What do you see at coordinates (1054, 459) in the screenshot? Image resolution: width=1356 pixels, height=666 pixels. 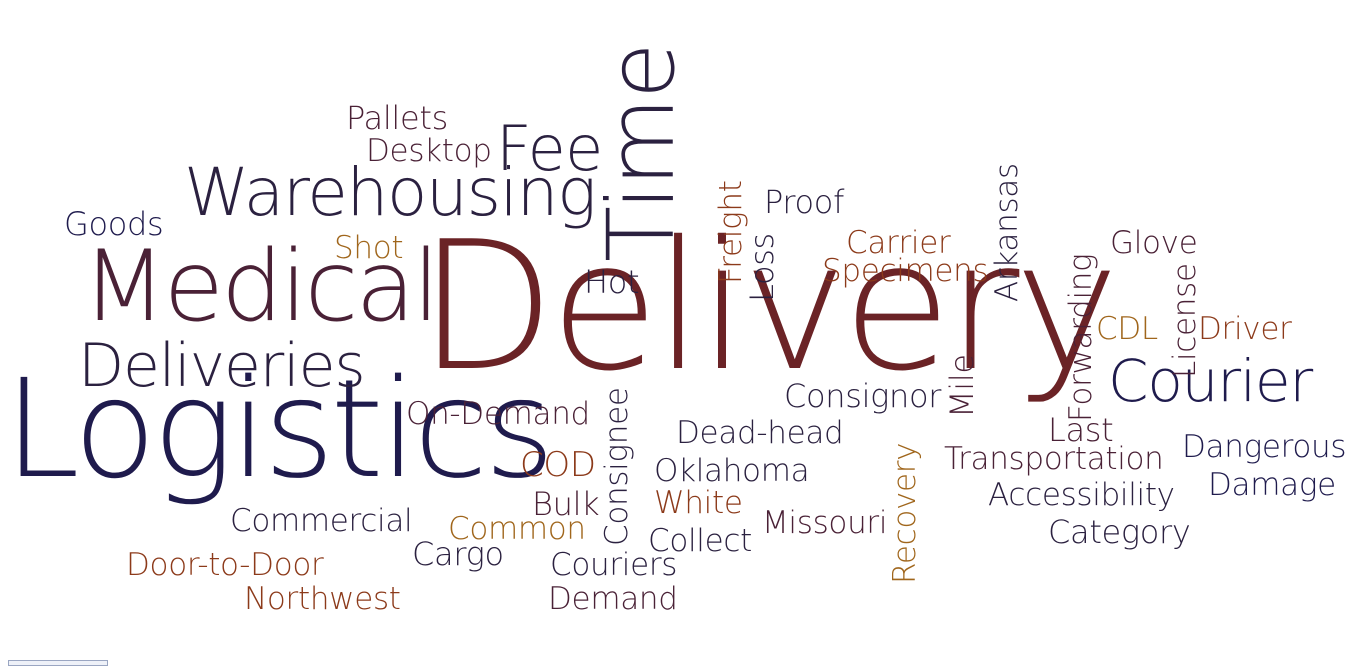 I see `word-transportation: Transportation` at bounding box center [1054, 459].